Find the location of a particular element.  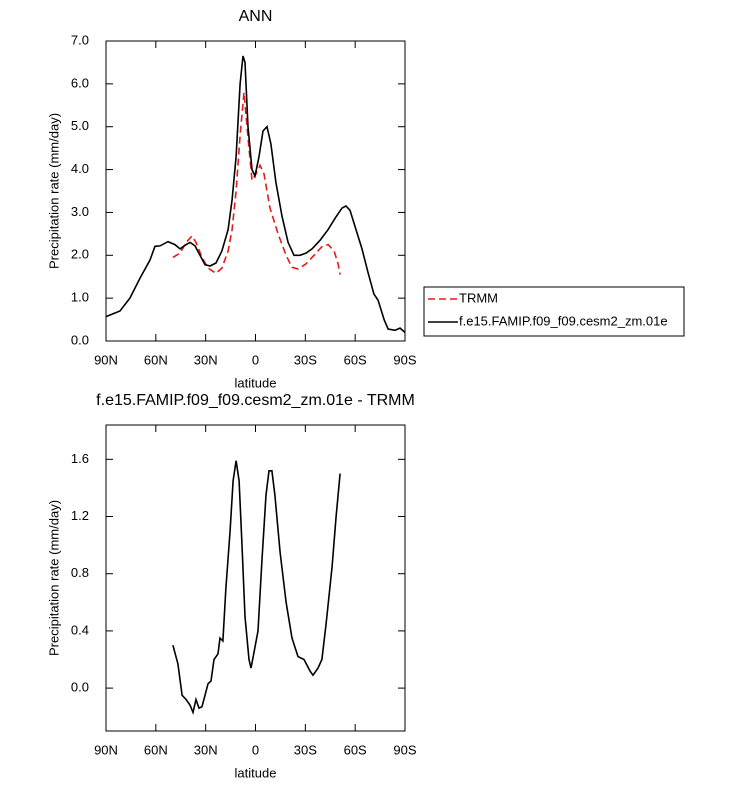

y-tick-label: 0.8 is located at coordinates (80, 572).